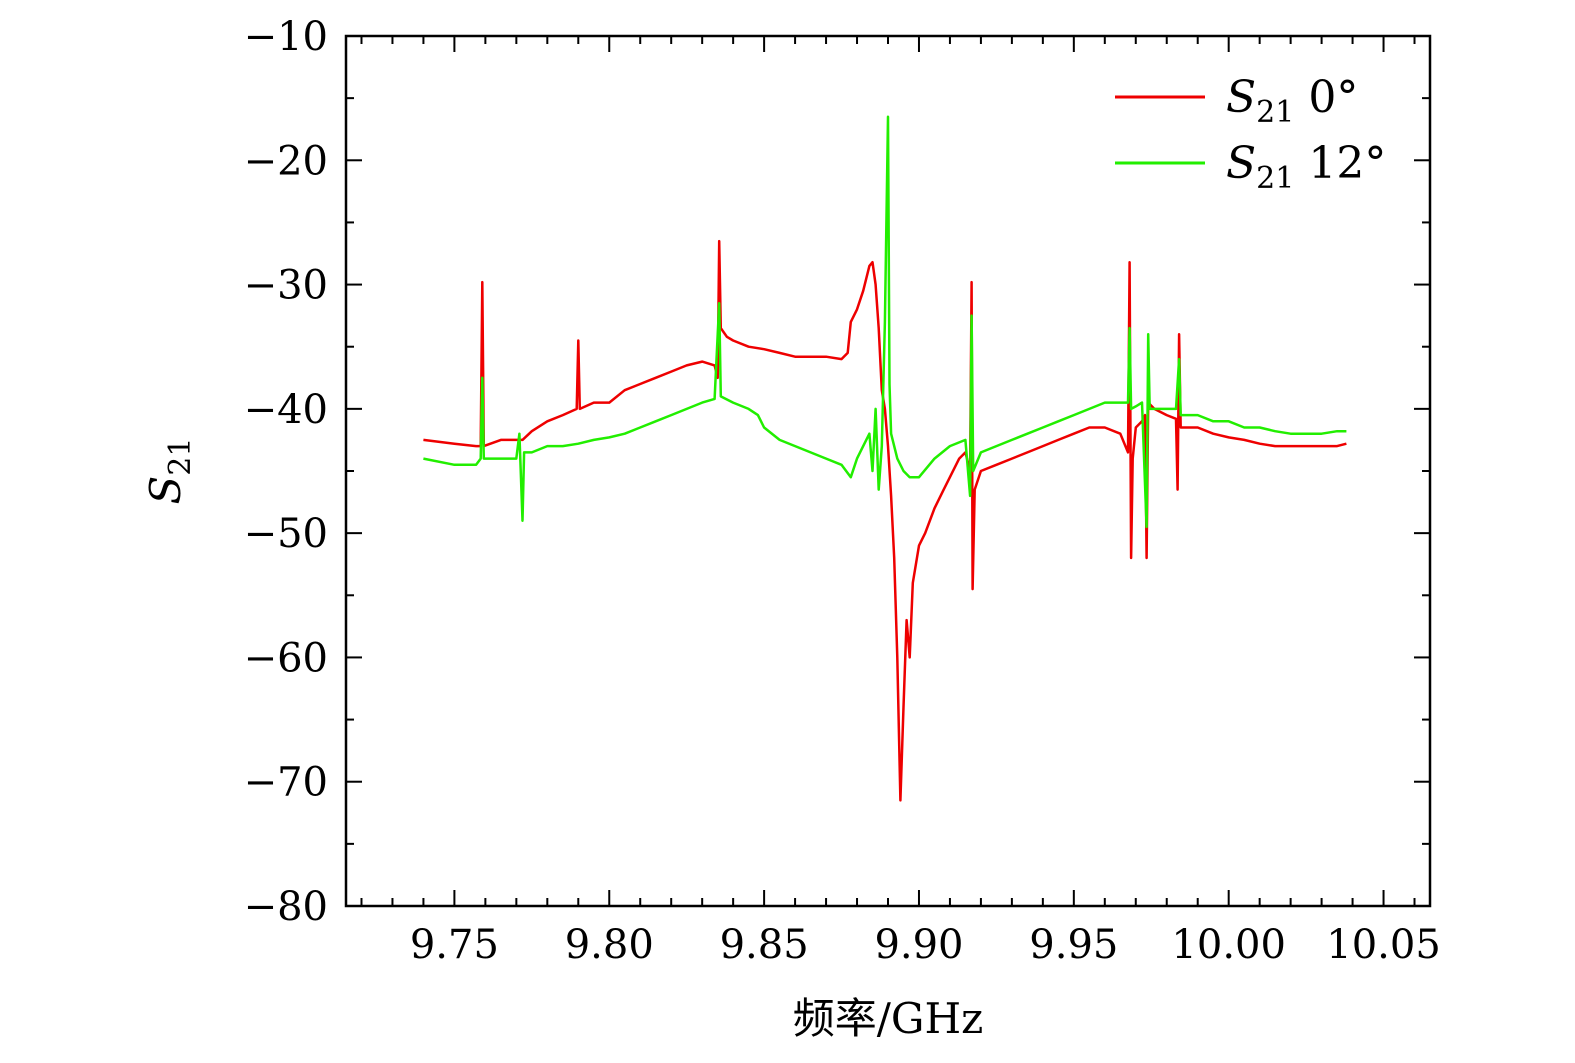 The image size is (1575, 1063). What do you see at coordinates (286, 658) in the screenshot?
I see `y-tick-label: −60` at bounding box center [286, 658].